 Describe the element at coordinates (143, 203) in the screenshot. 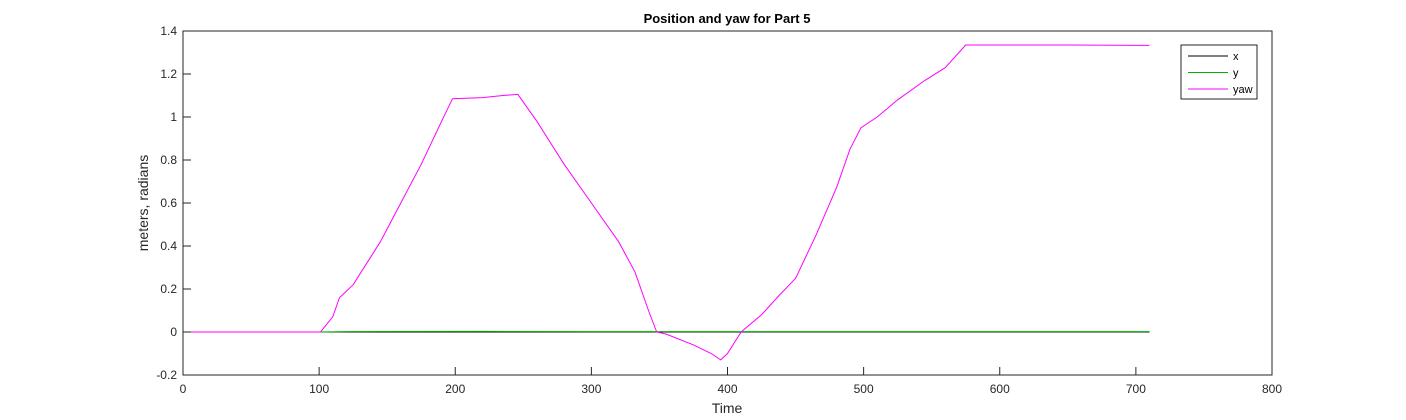

I see `y-axis-label: meters, radians` at that location.